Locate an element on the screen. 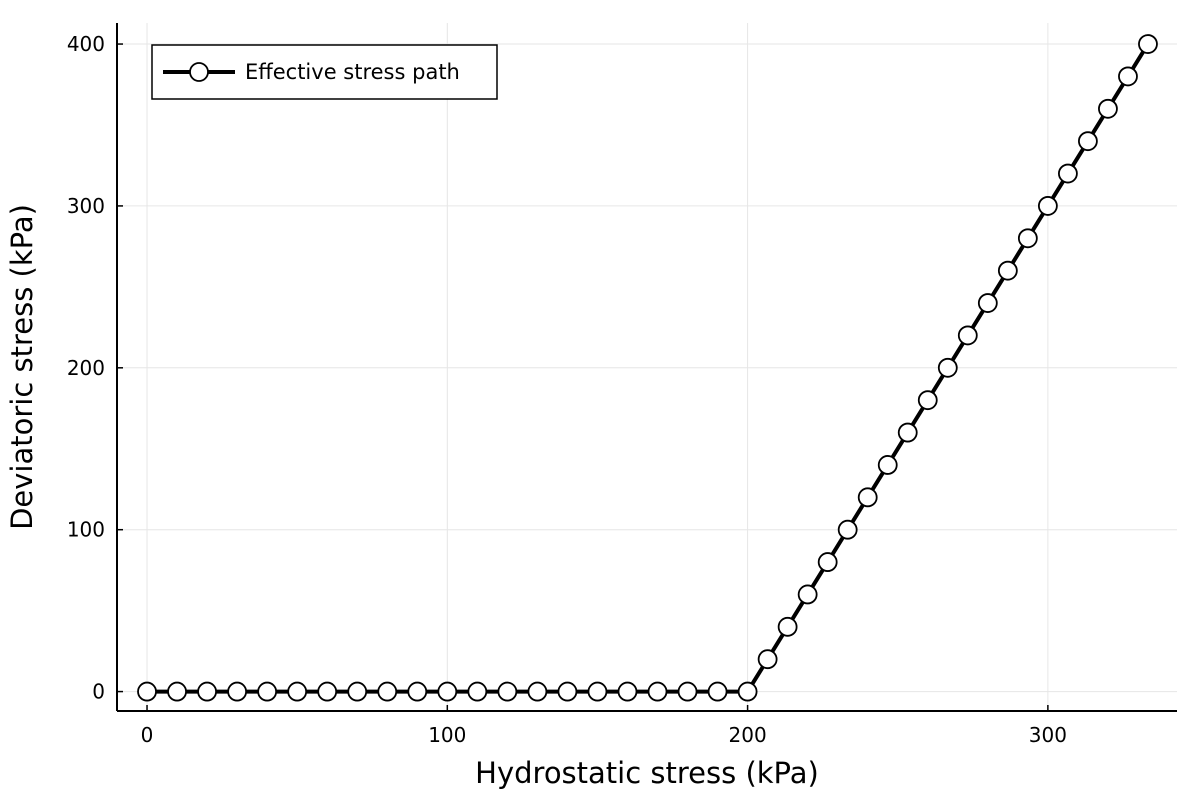  y-tick-label: 100 is located at coordinates (86, 530).